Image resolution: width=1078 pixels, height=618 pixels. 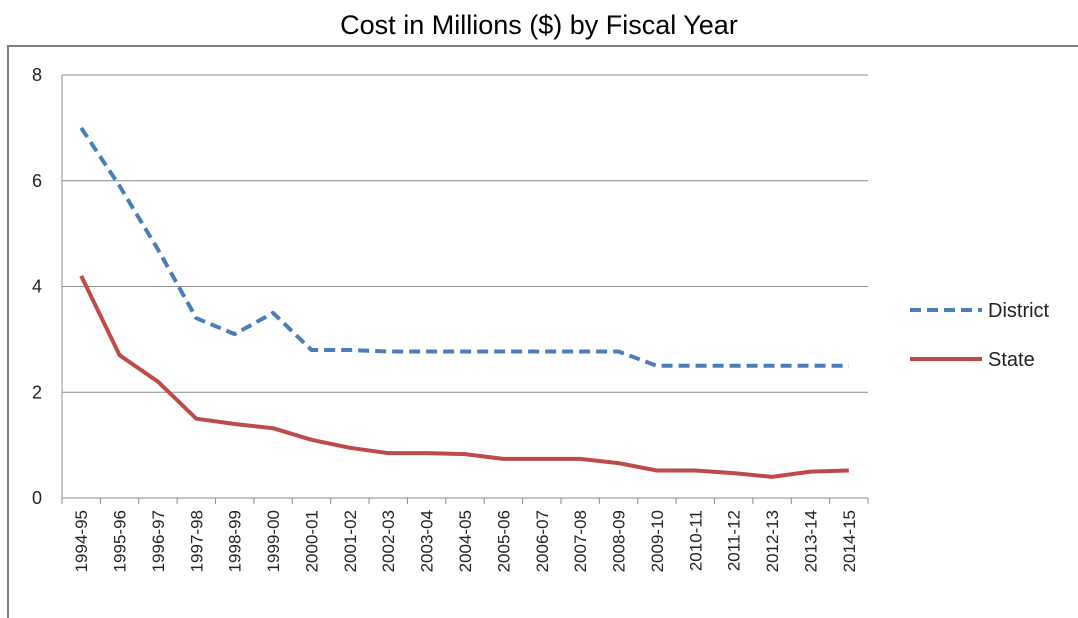 What do you see at coordinates (503, 541) in the screenshot?
I see `x-tick-label-2005-06: 2005-06` at bounding box center [503, 541].